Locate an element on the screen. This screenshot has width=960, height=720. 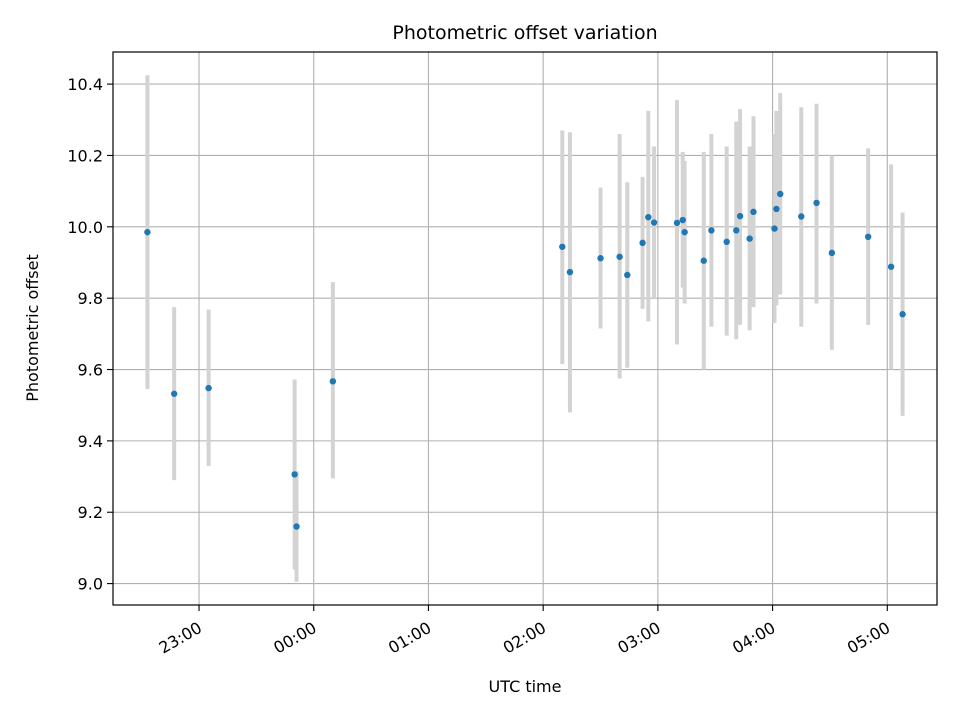
y-tick-label: 10.4 is located at coordinates (85, 84).